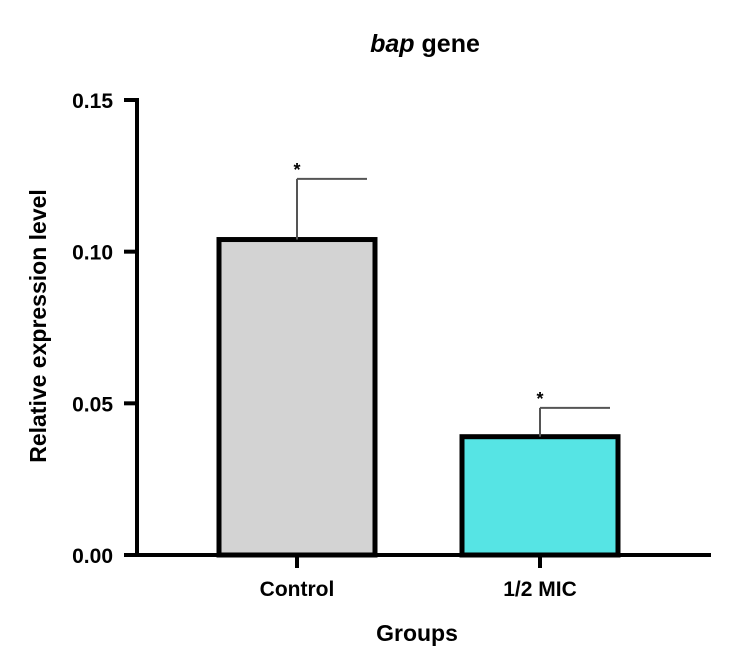 This screenshot has width=733, height=667. I want to click on chart-title-rest: gene, so click(447, 44).